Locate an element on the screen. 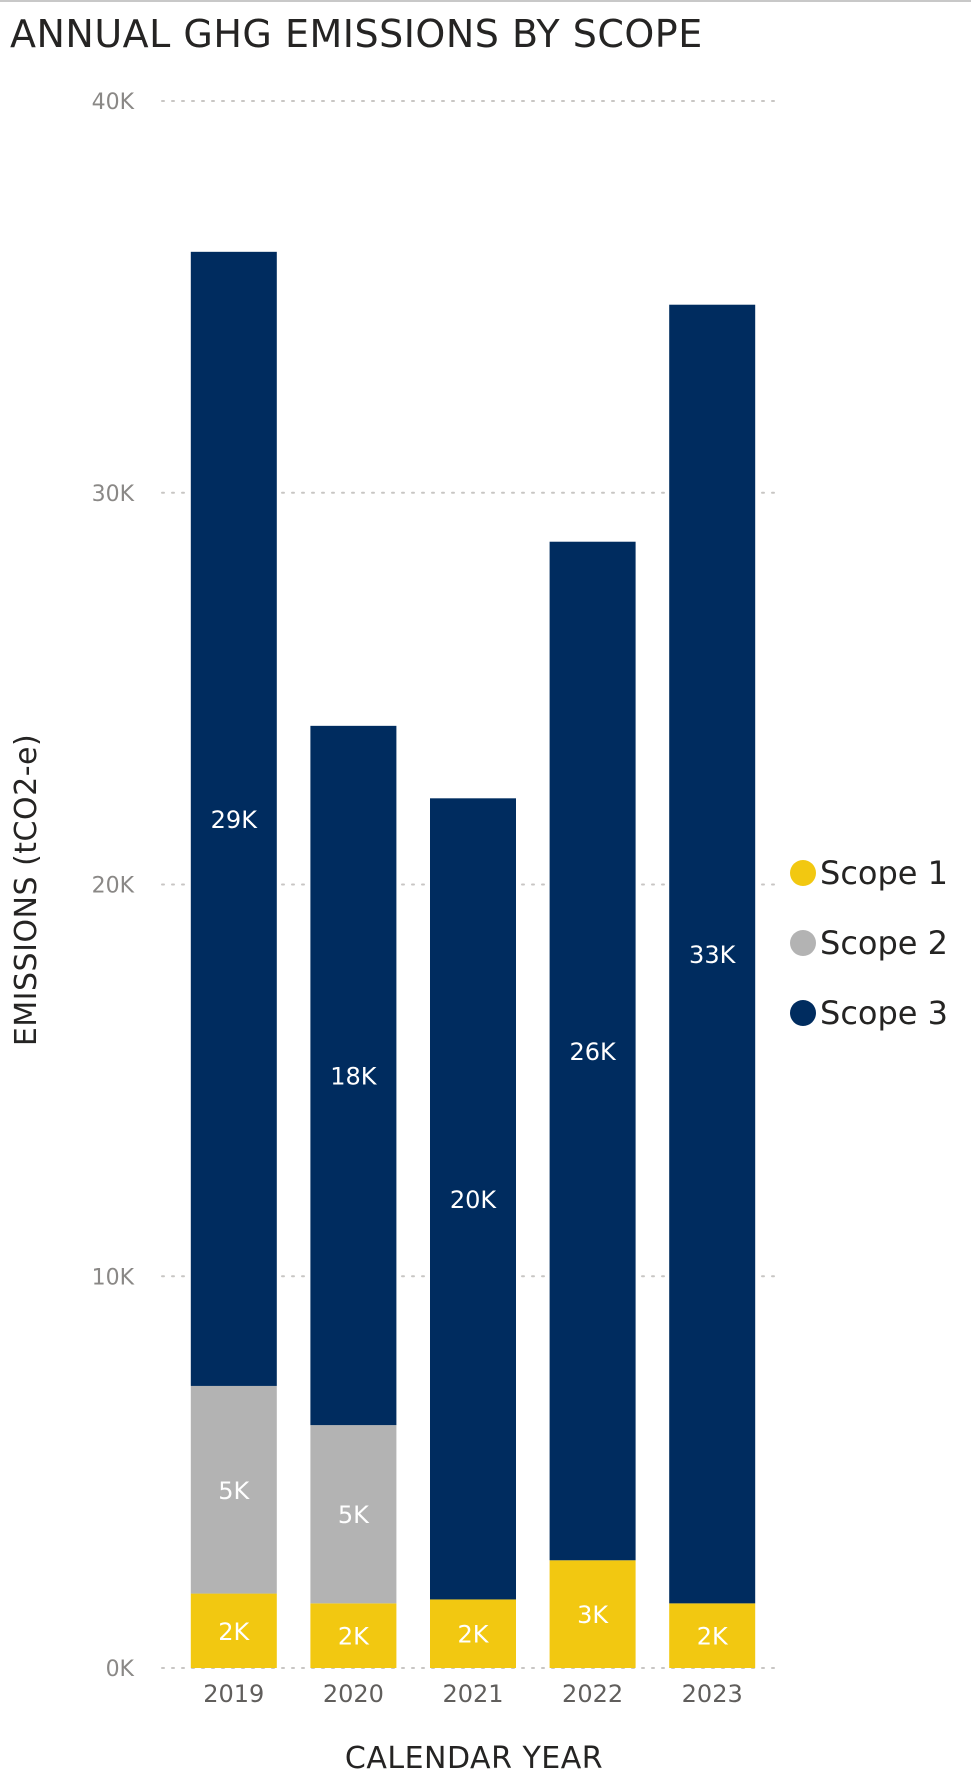 The image size is (971, 1783). data-label: 20K is located at coordinates (474, 1200).